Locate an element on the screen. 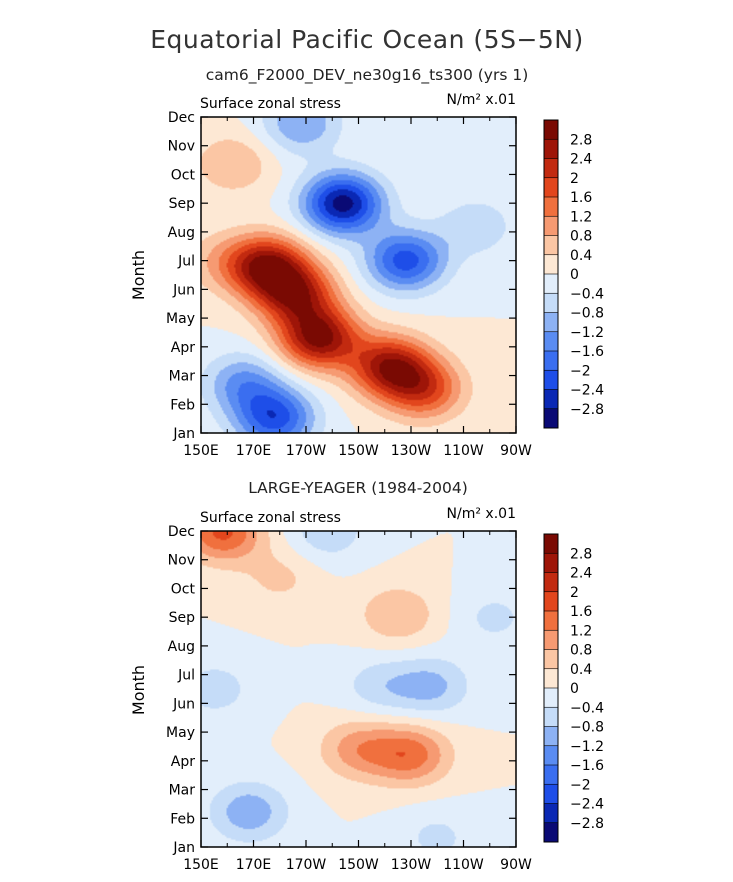  panel-model-title: cam6_F2000_DEV_ne30g16_ts300 (yrs 1) is located at coordinates (367, 75).